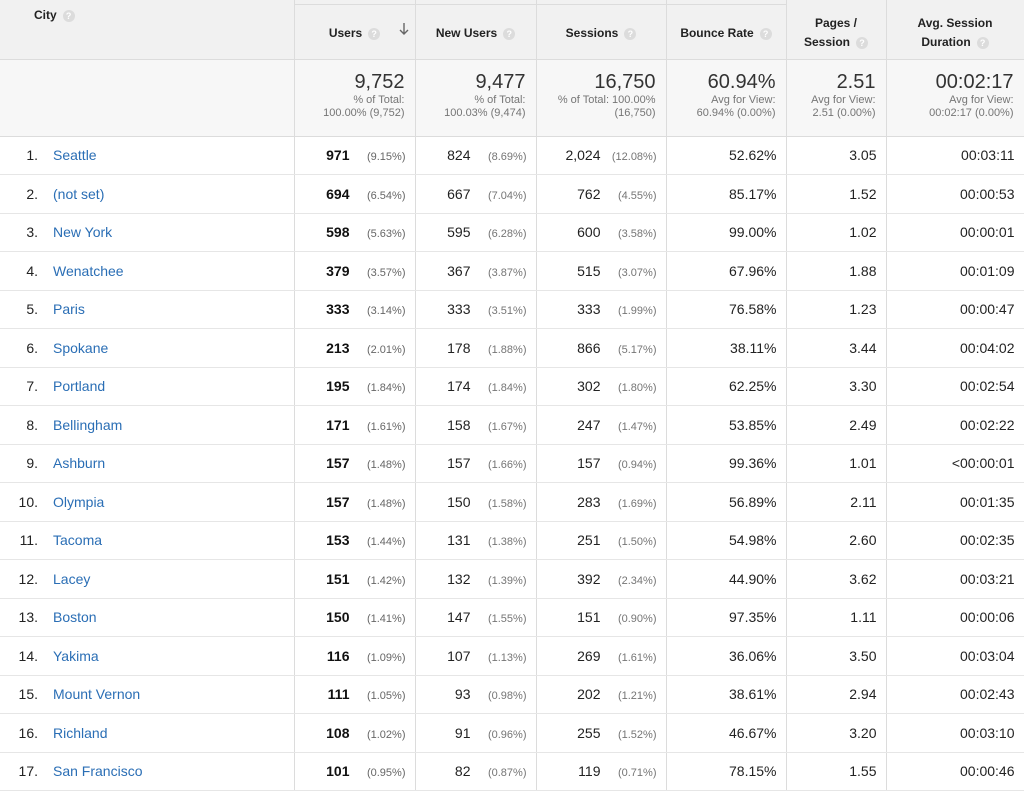 The width and height of the screenshot is (1024, 791). I want to click on users-cell: 598 (5.63%), so click(355, 232).